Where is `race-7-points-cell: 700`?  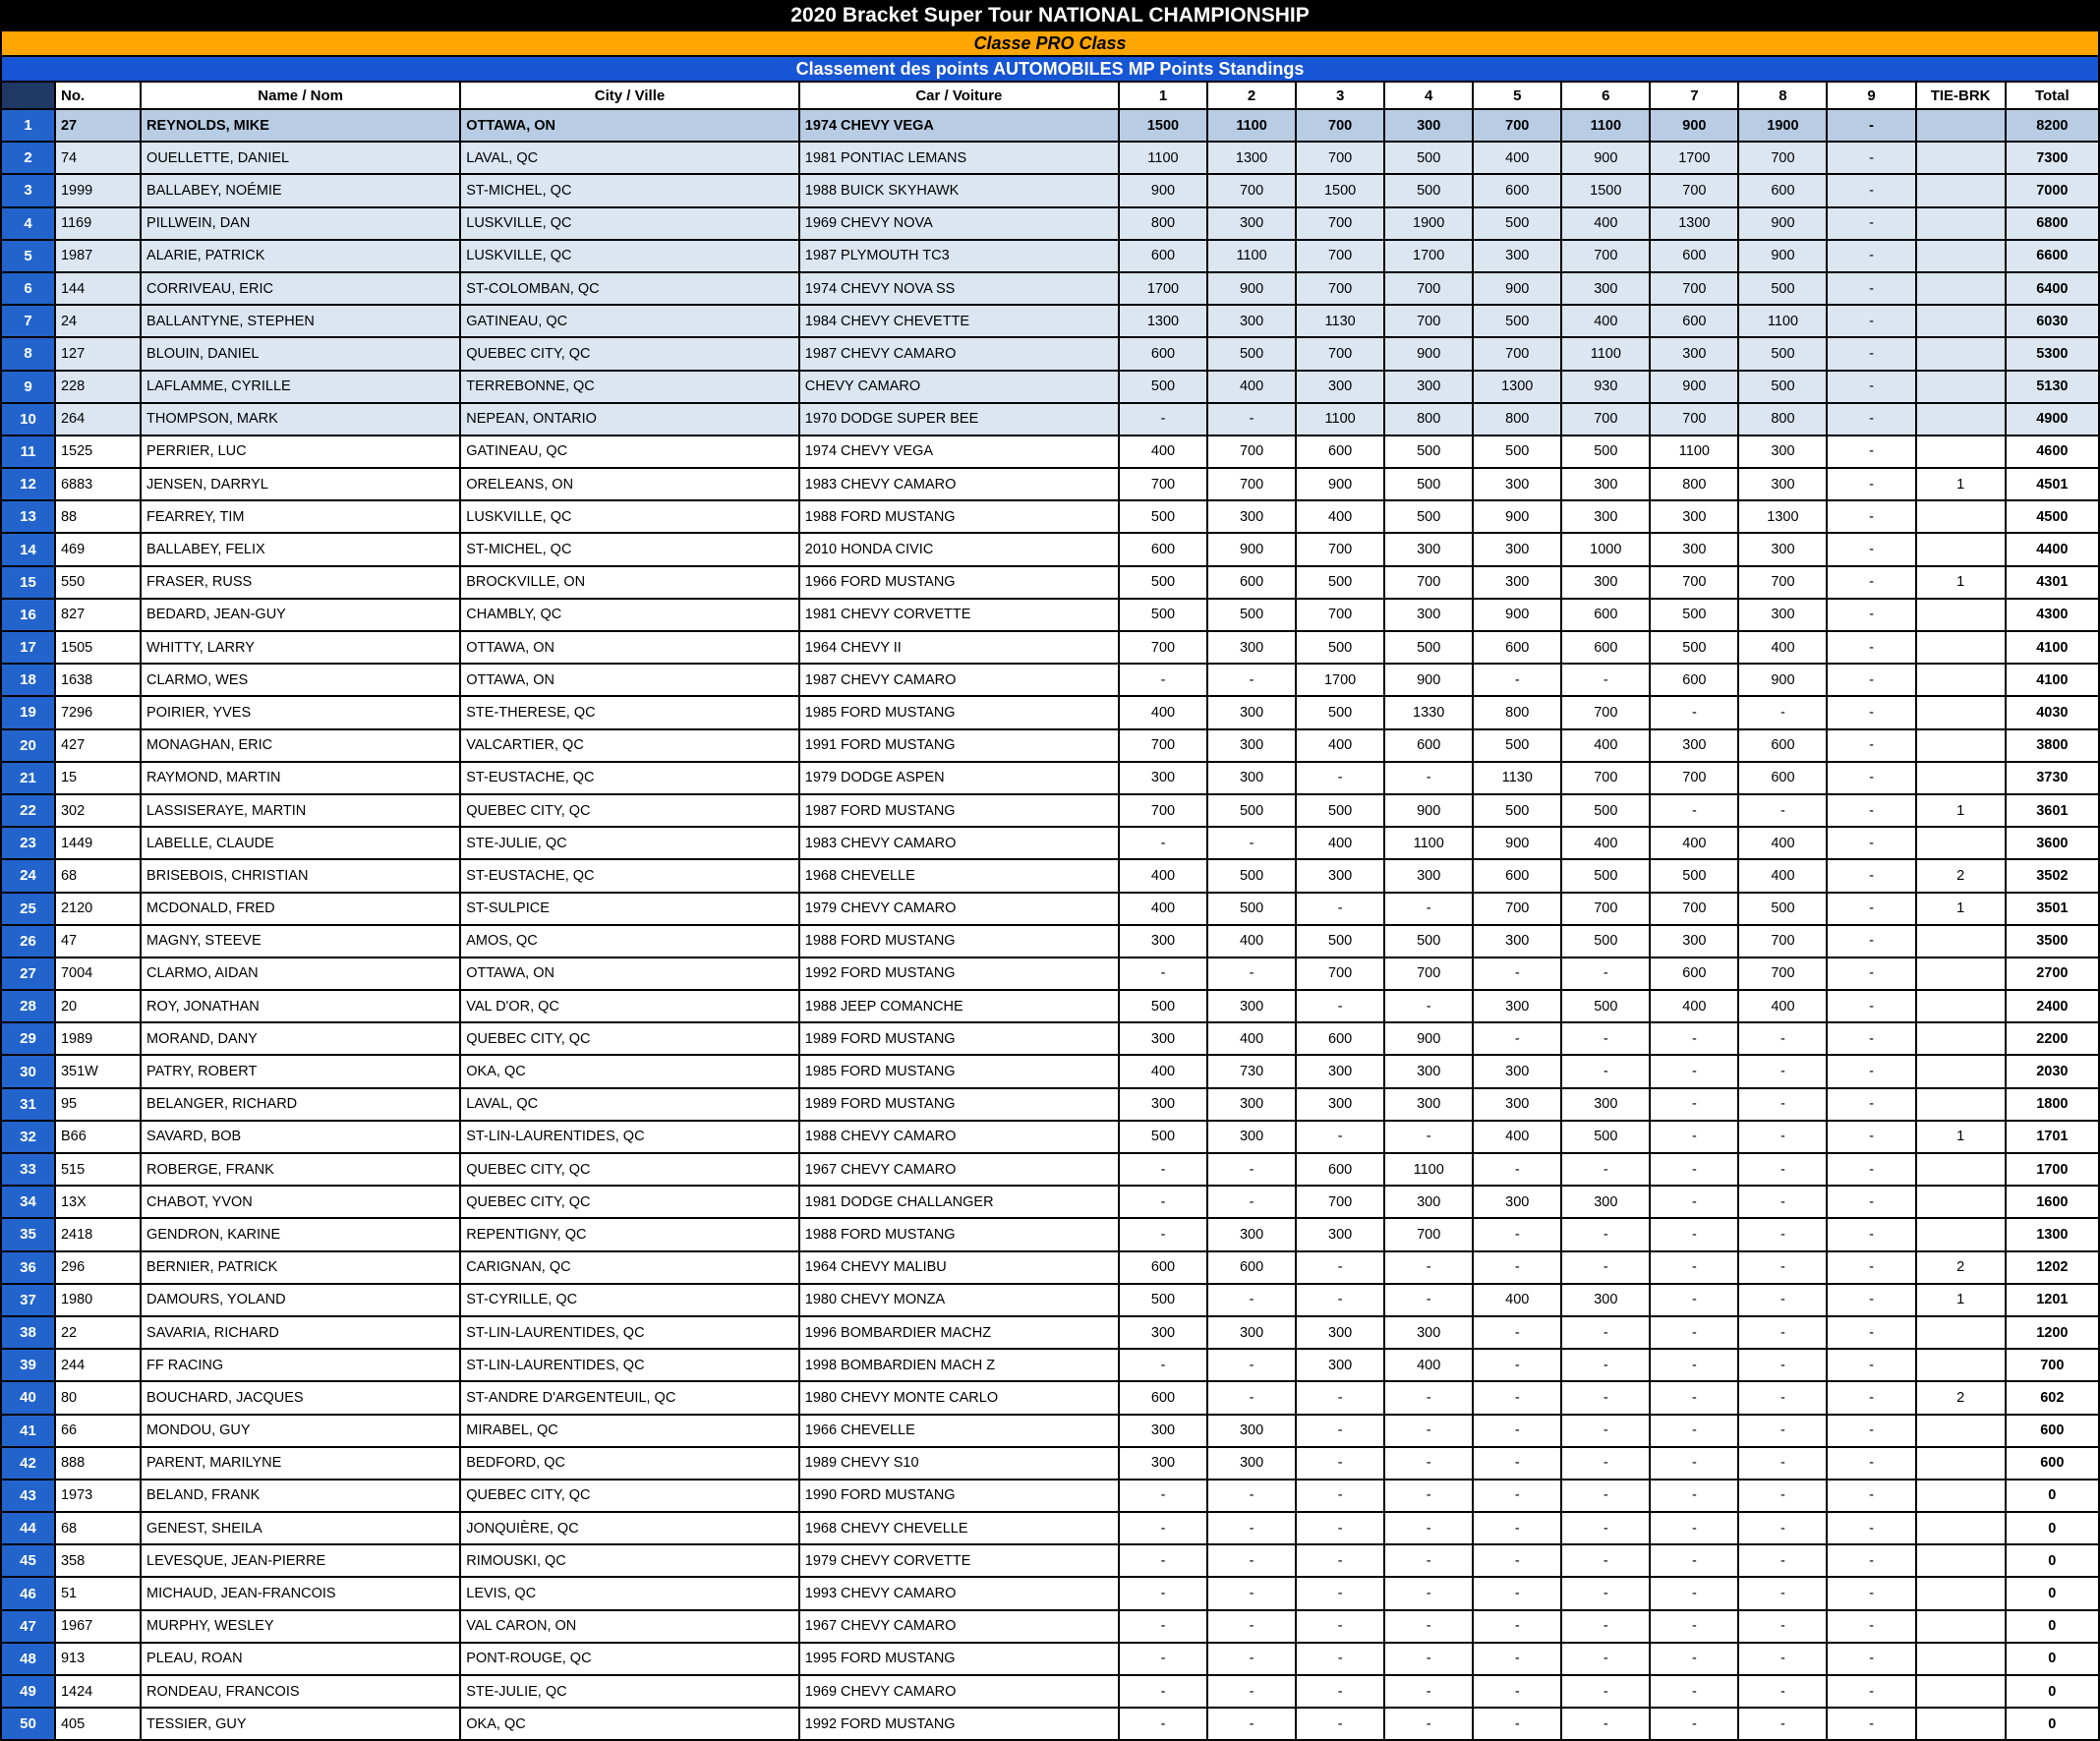
race-7-points-cell: 700 is located at coordinates (1694, 288).